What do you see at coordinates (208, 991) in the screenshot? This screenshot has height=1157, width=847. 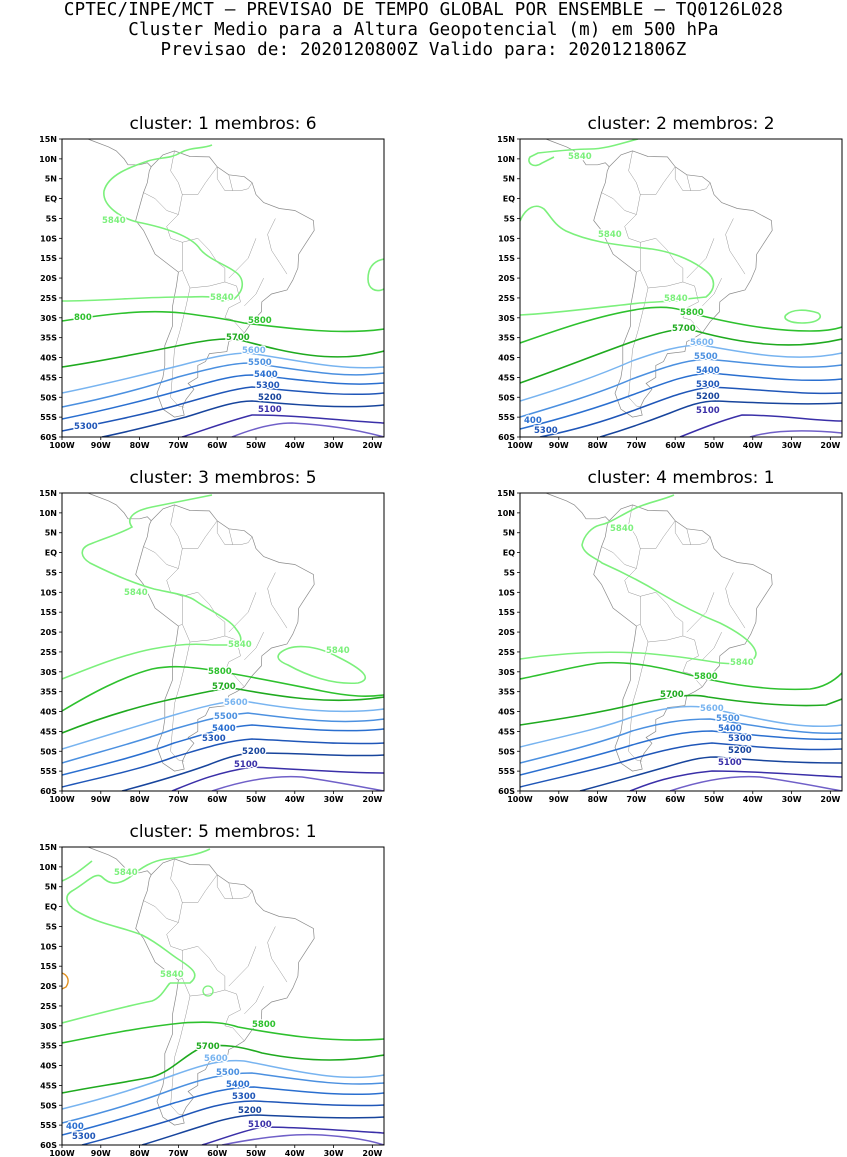 I see `contour-small-circle` at bounding box center [208, 991].